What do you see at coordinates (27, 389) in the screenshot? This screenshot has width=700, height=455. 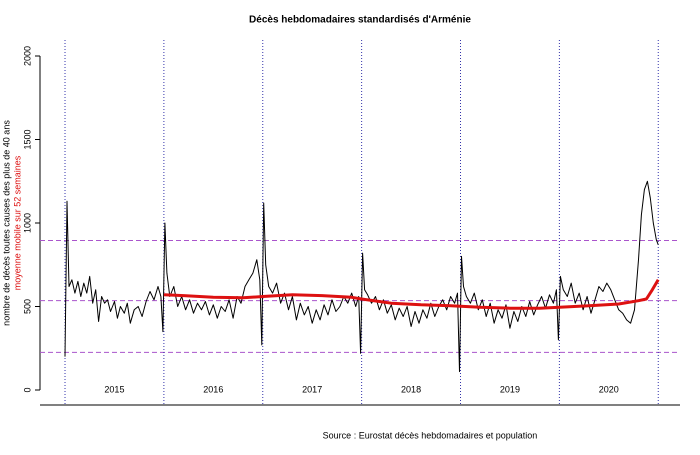 I see `y-tick-label: 0` at bounding box center [27, 389].